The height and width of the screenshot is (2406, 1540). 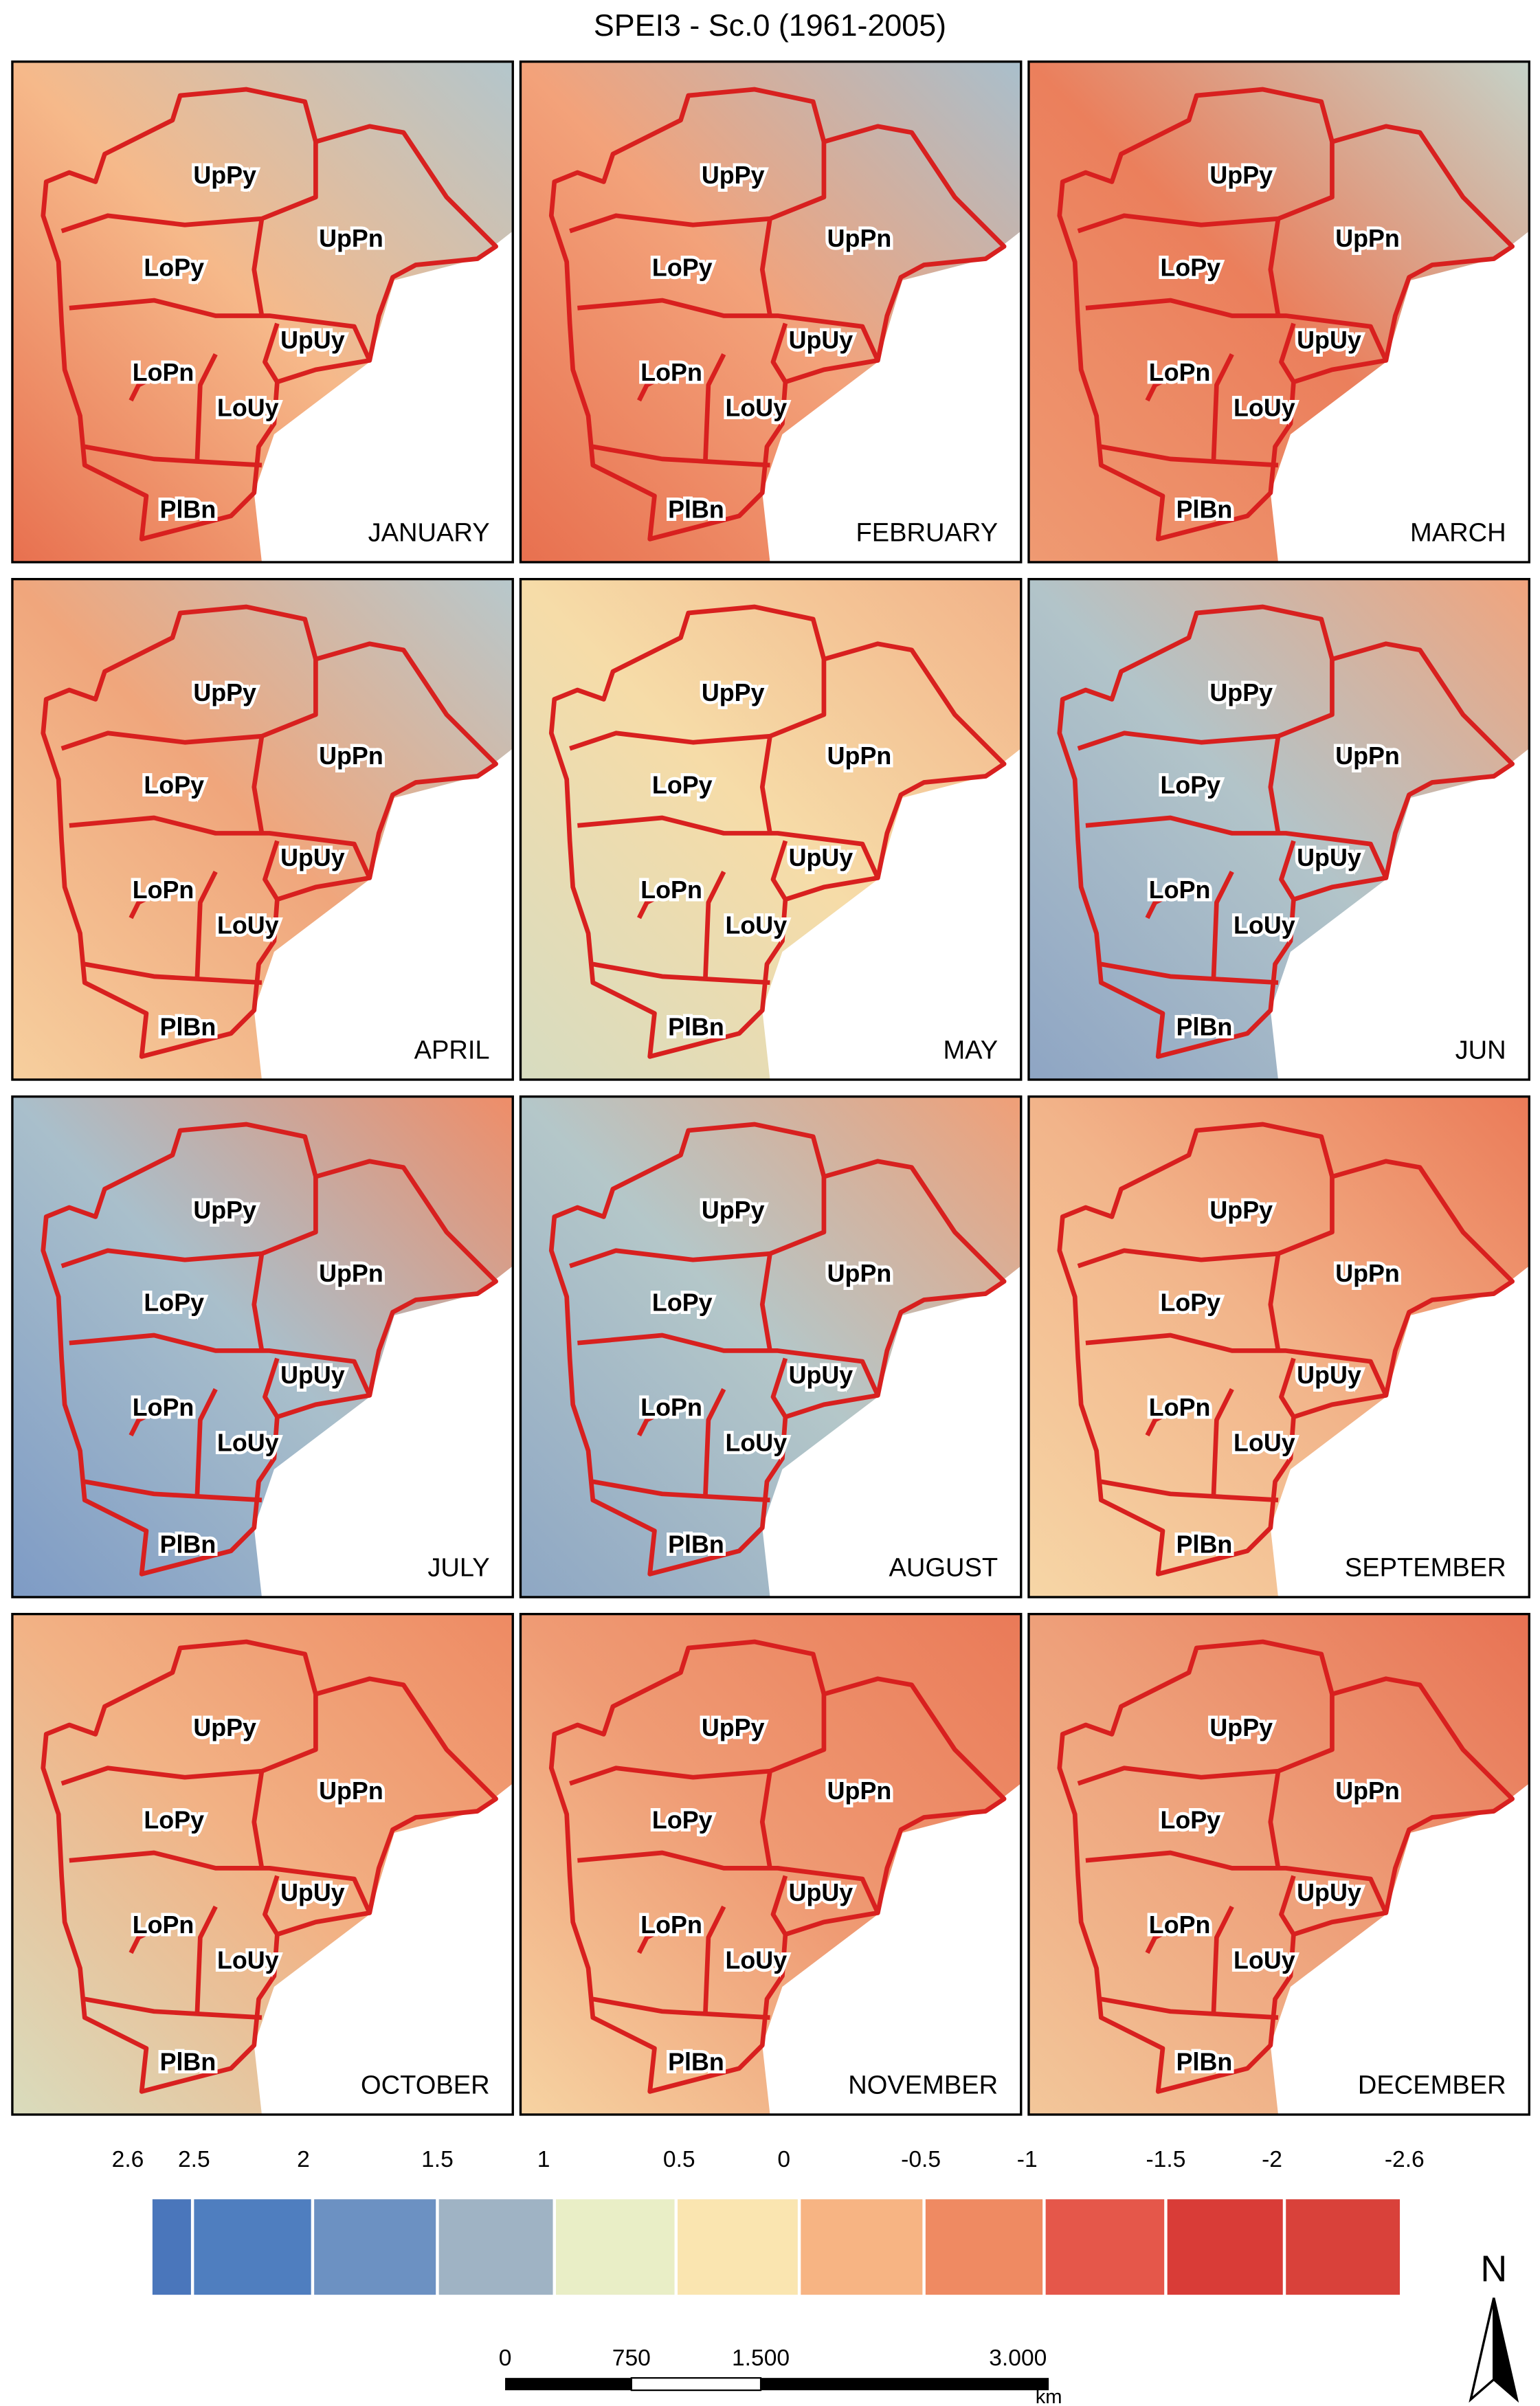 What do you see at coordinates (1018, 2358) in the screenshot?
I see `scale-label: 3.000` at bounding box center [1018, 2358].